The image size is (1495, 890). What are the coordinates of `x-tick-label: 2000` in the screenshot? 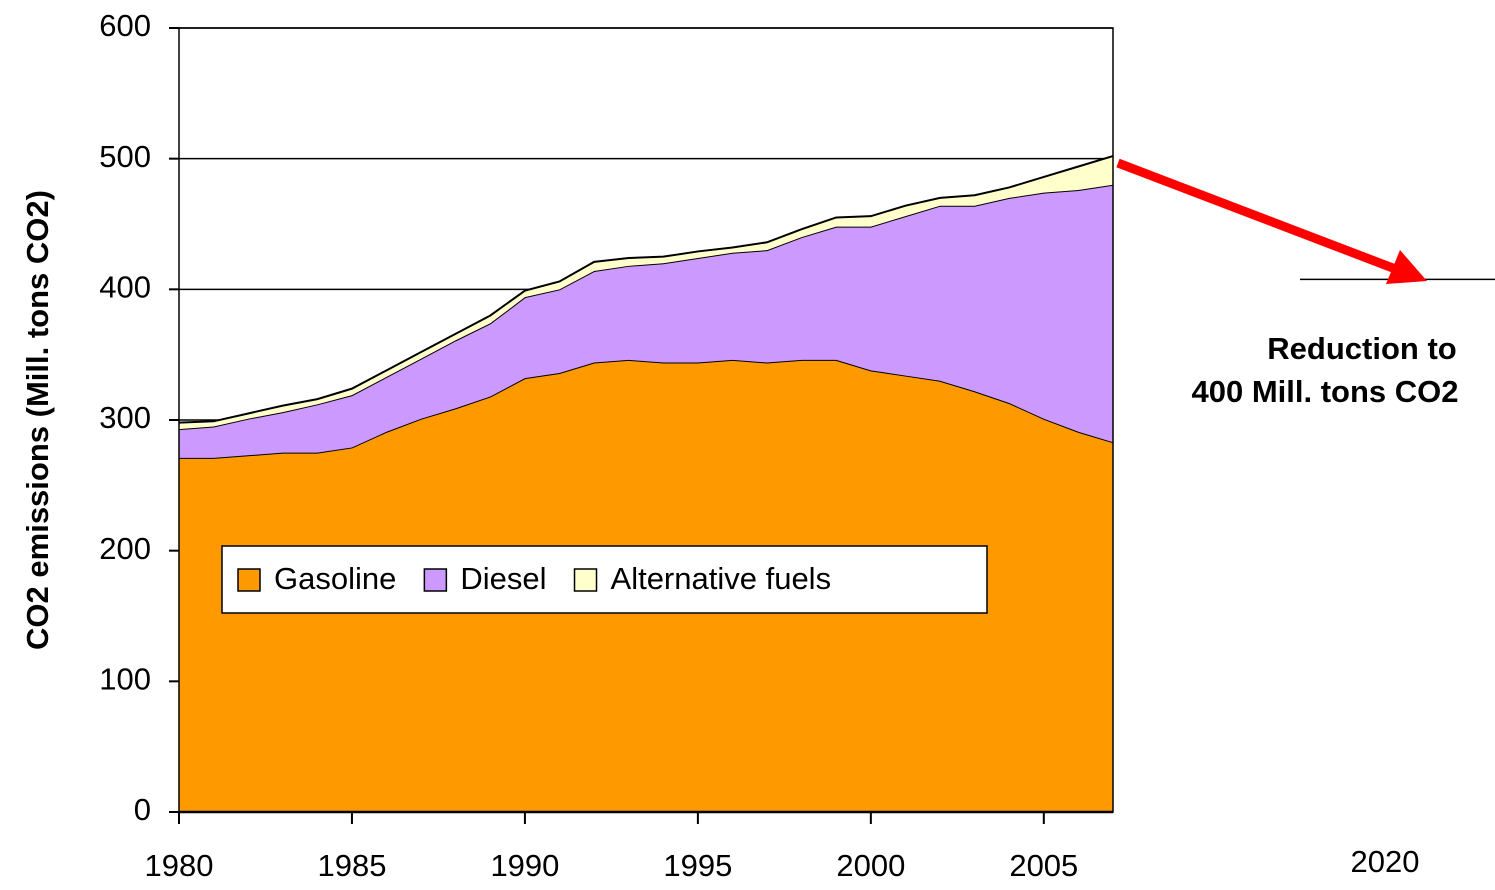 It's located at (870, 865).